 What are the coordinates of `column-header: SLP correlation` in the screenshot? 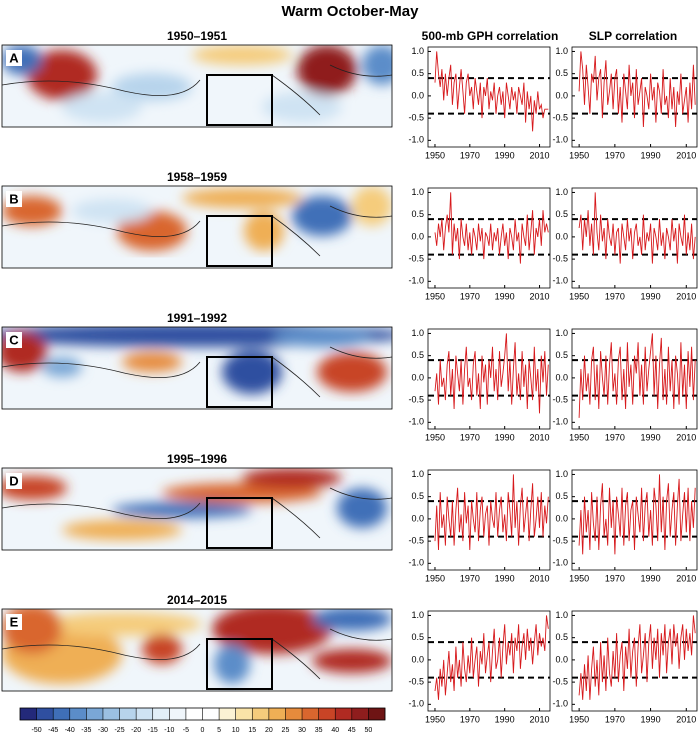 It's located at (633, 36).